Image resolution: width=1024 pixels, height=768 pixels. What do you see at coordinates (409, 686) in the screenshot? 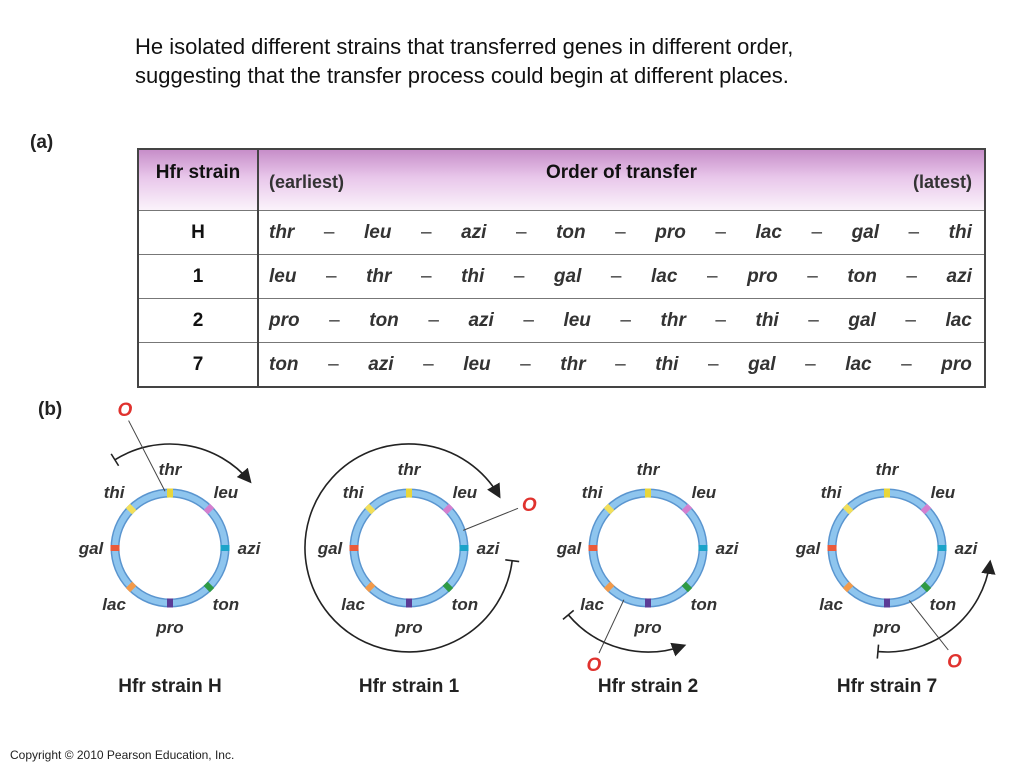
I see `map-title: Hfr strain 1` at bounding box center [409, 686].